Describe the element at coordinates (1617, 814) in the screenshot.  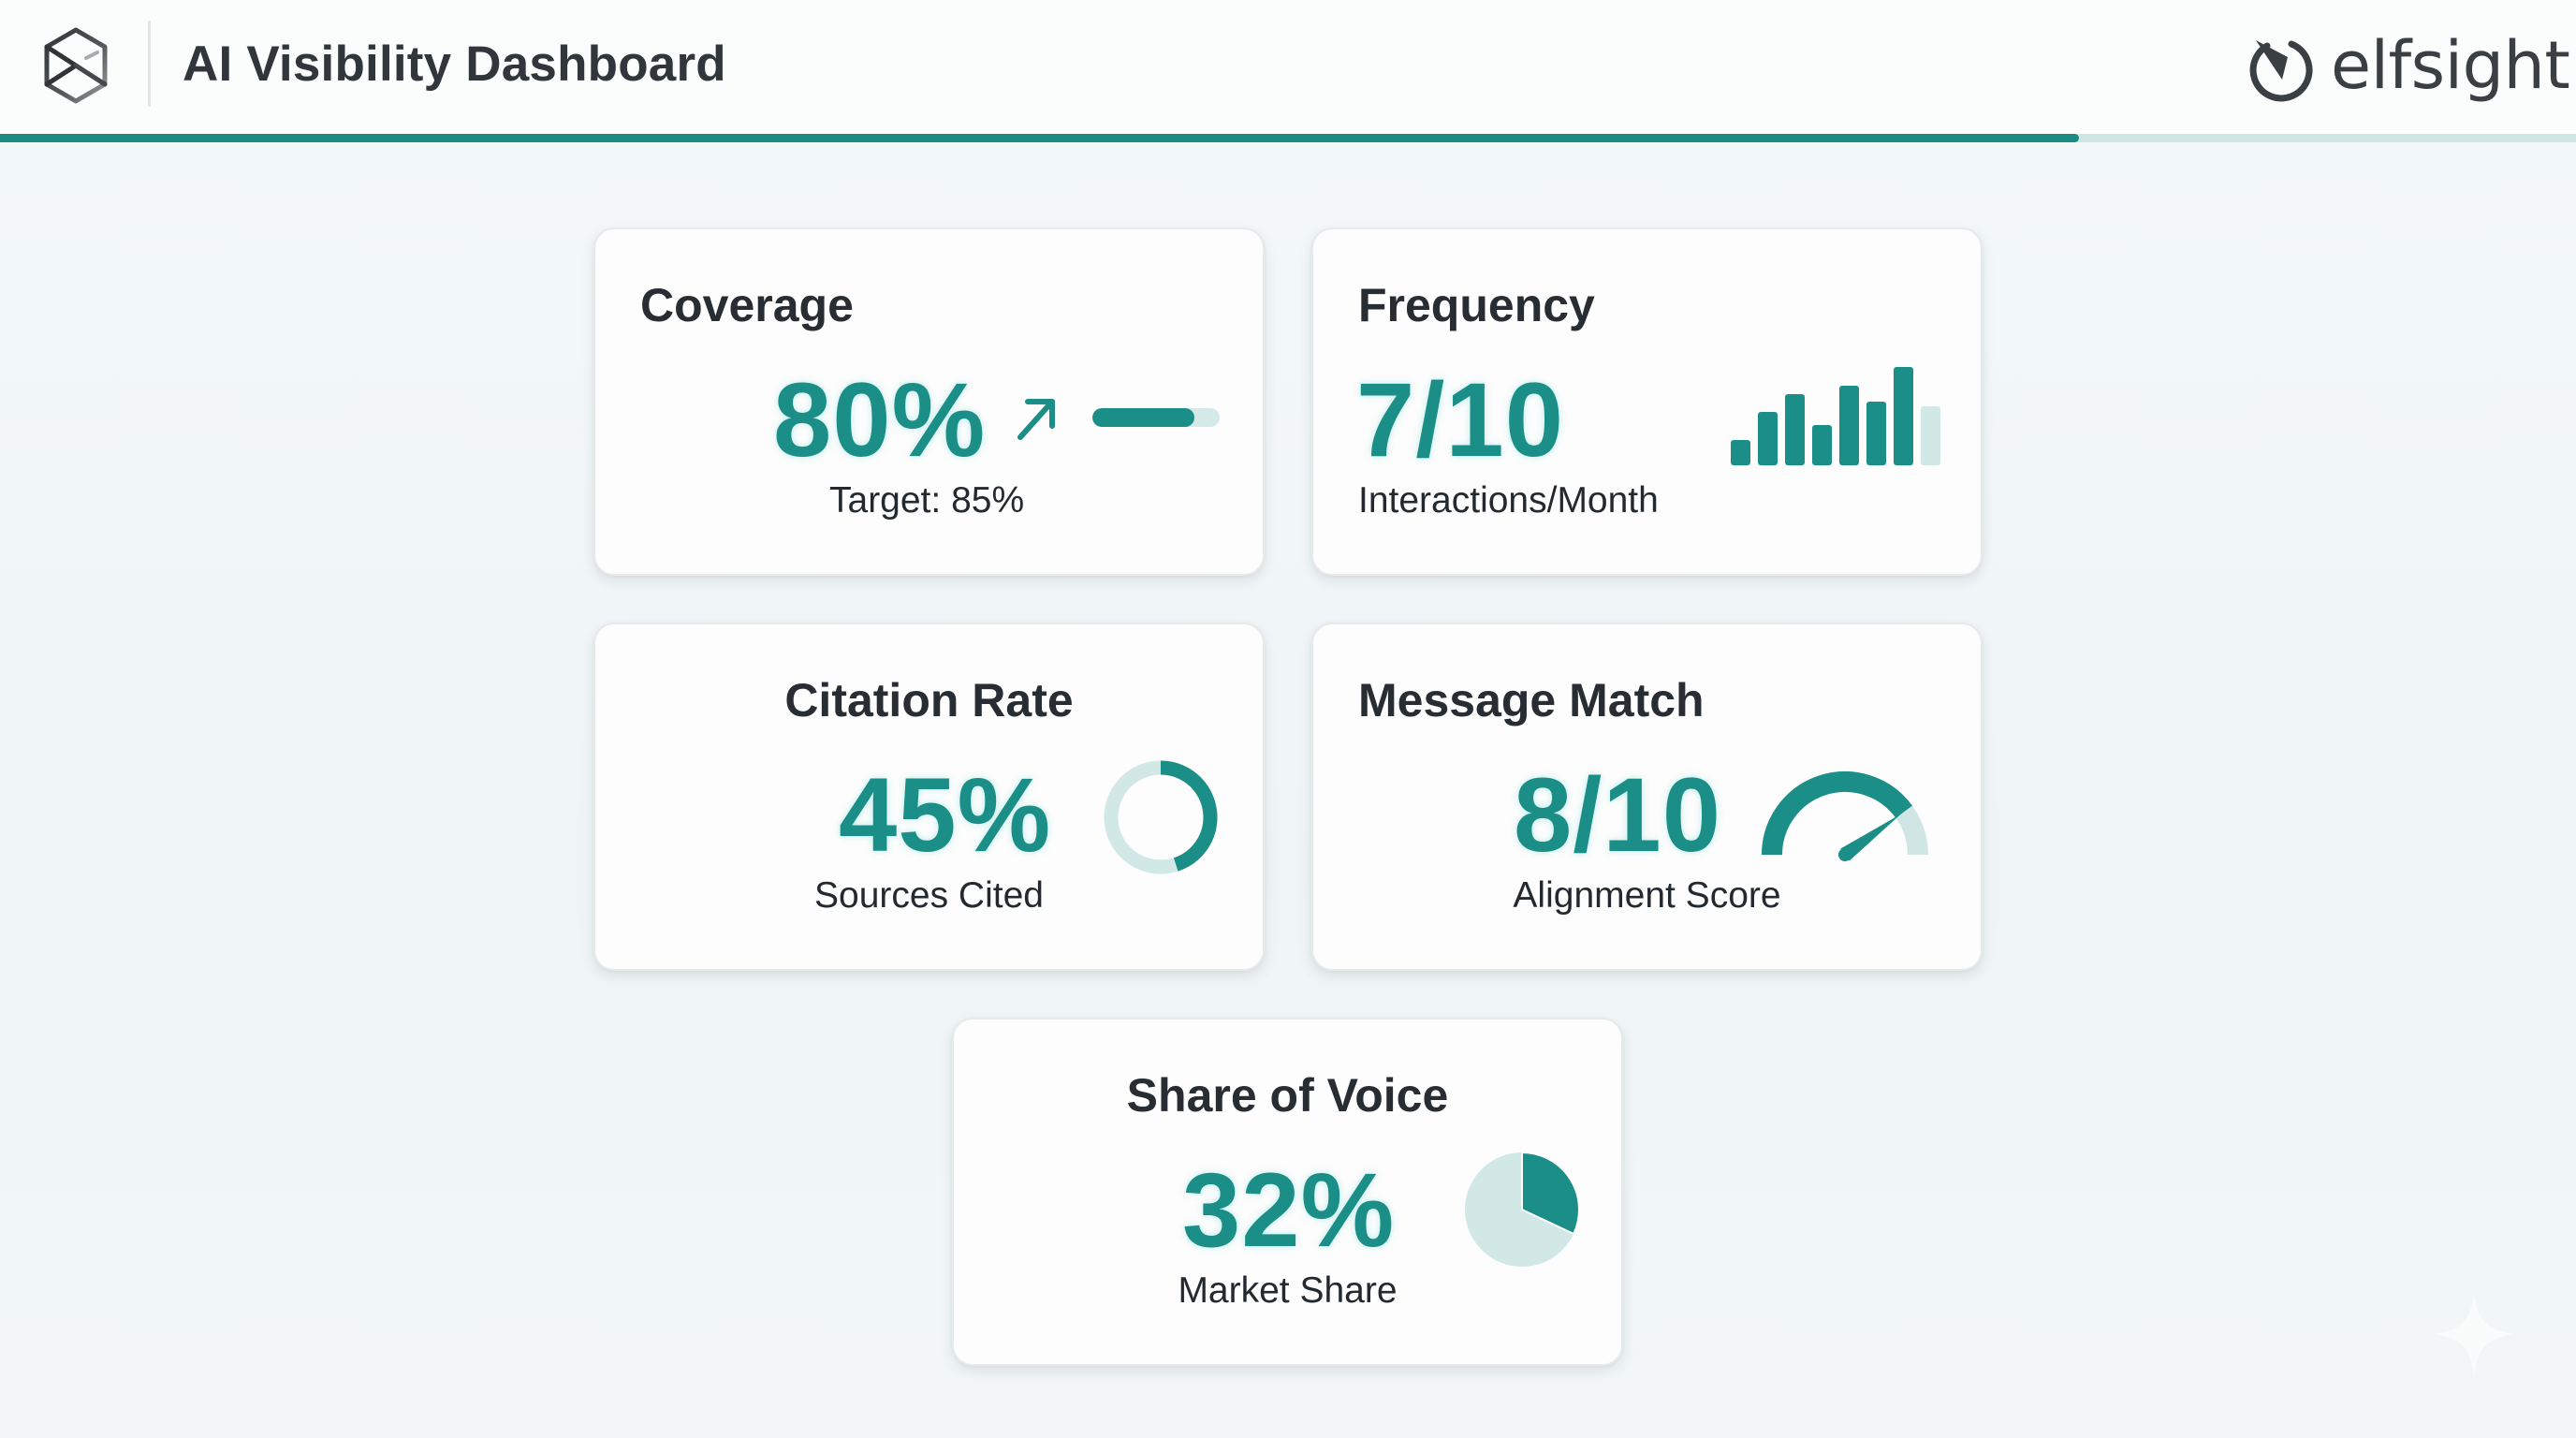
I see `message-value: 8/10` at that location.